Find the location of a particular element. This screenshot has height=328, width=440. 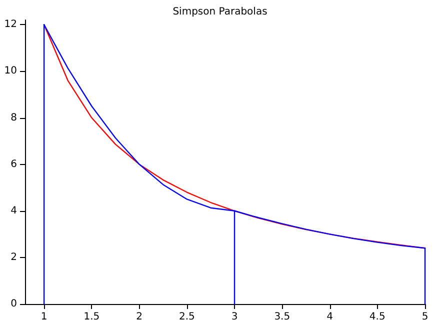

x-tick-label: 2 is located at coordinates (139, 317).